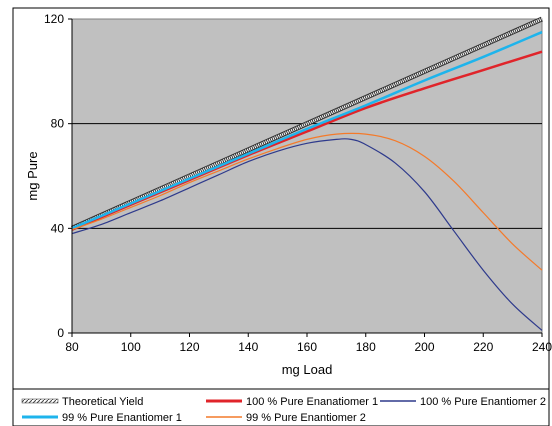  What do you see at coordinates (32, 175) in the screenshot?
I see `y-axis-title: mg Pure` at bounding box center [32, 175].